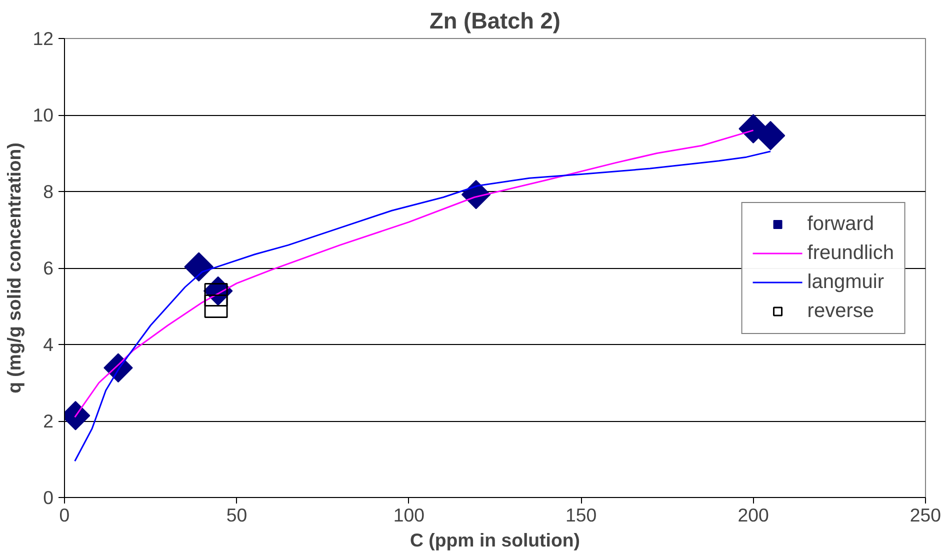  I want to click on legend-label: reverse, so click(840, 311).